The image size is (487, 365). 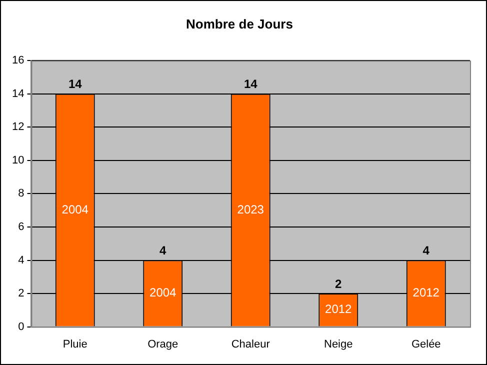 What do you see at coordinates (21, 227) in the screenshot?
I see `y-tick-label: 6` at bounding box center [21, 227].